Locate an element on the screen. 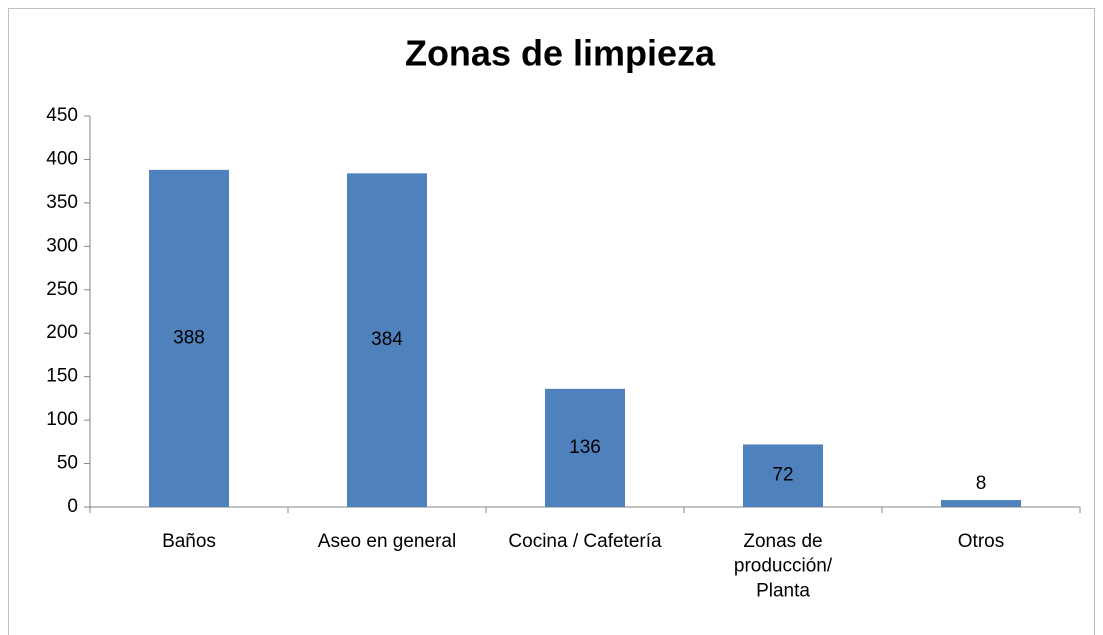  y-tick-label: 400 is located at coordinates (62, 158).